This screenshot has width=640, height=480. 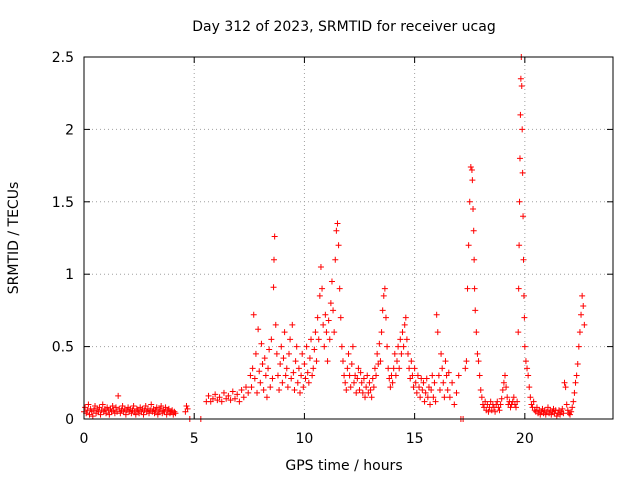 What do you see at coordinates (194, 439) in the screenshot?
I see `x-tick-label: 5` at bounding box center [194, 439].